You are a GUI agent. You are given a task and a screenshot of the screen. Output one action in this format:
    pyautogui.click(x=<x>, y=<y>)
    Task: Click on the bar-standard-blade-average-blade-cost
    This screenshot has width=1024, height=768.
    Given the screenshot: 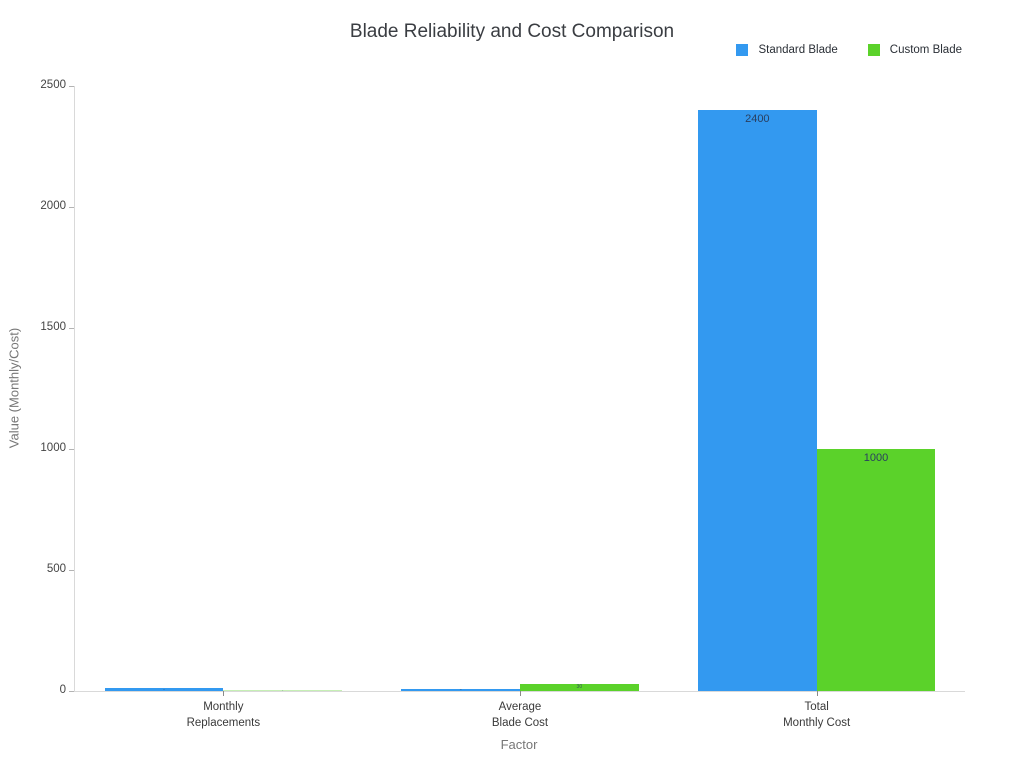 What is the action you would take?
    pyautogui.click(x=460, y=689)
    